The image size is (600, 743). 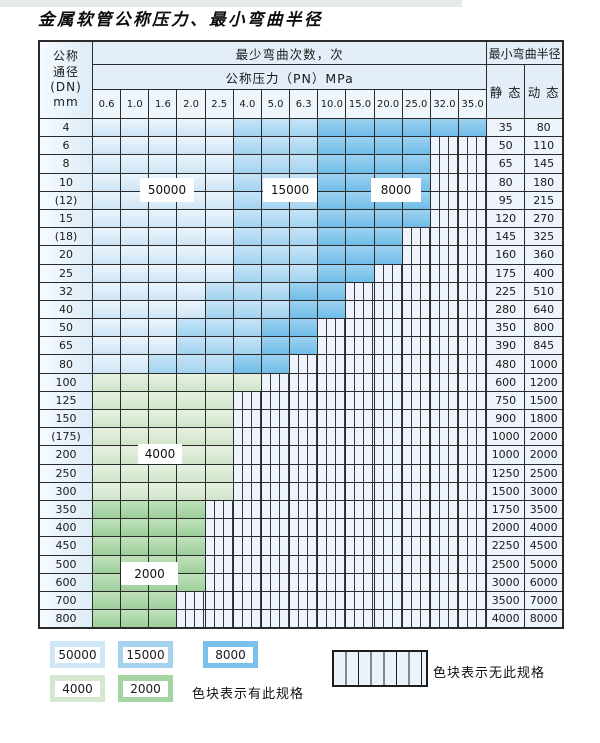 I want to click on pressure-column-value: 20.0, so click(x=388, y=104).